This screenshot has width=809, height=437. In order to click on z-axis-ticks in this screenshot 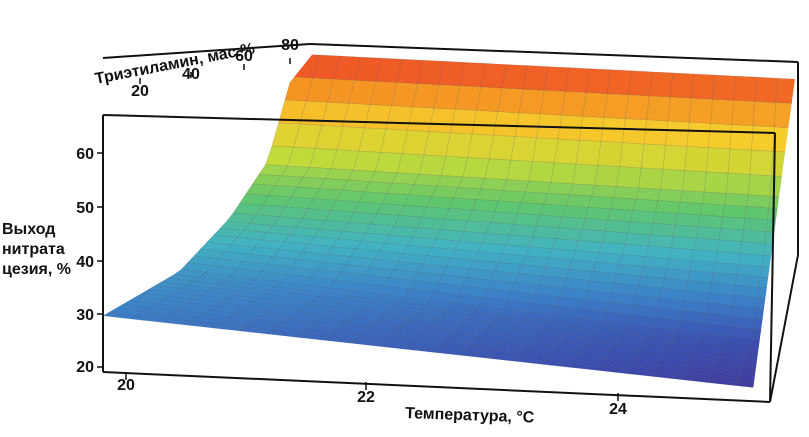, I will do `click(100, 260)`.